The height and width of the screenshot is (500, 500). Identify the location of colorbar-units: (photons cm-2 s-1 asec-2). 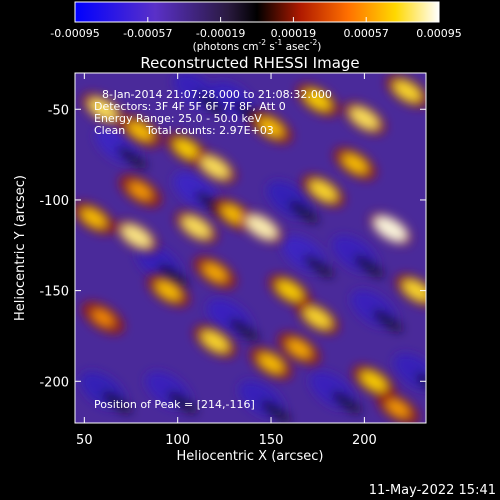
(257, 45).